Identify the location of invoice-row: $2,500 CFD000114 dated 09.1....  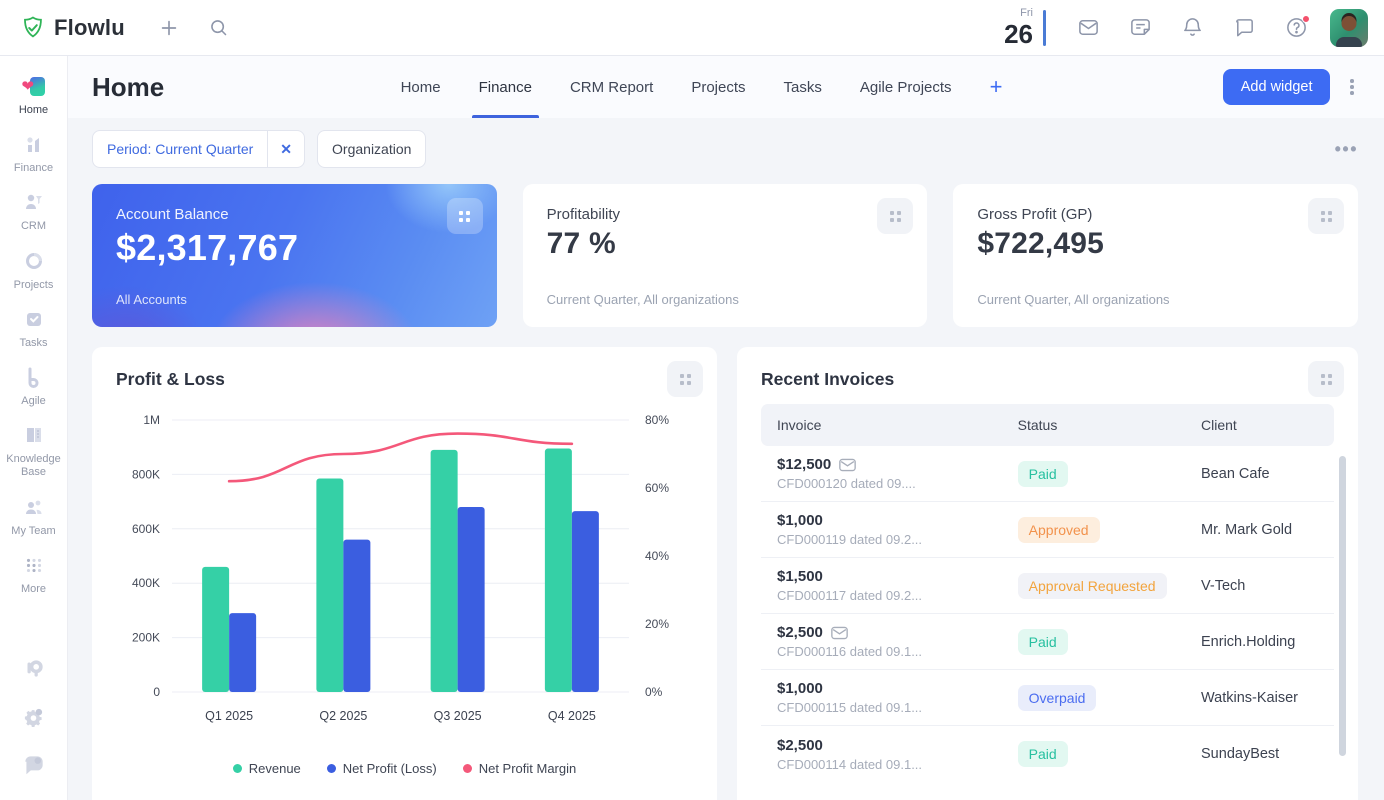
(1047, 754).